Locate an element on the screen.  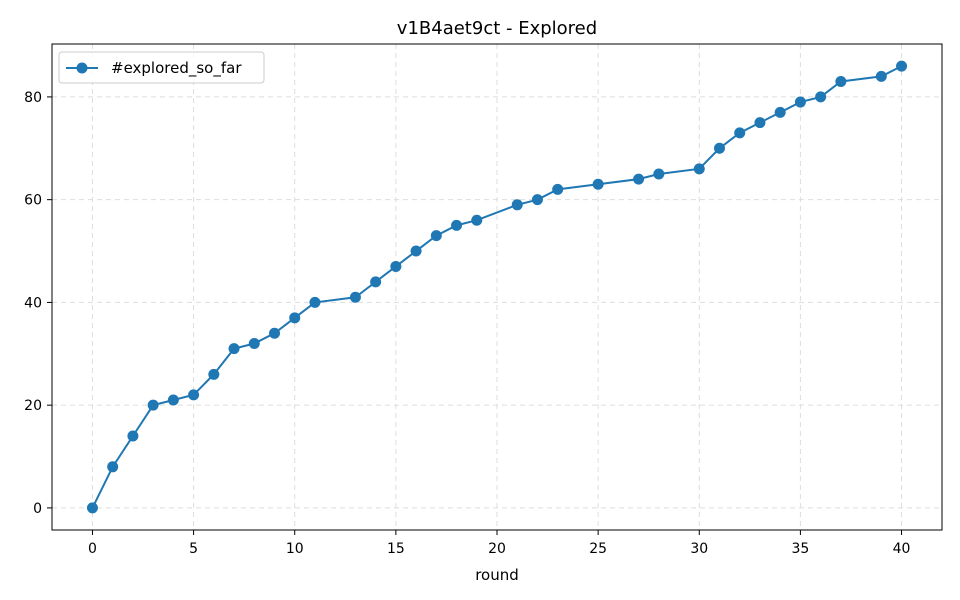
x-tick-label: 5 is located at coordinates (193, 549).